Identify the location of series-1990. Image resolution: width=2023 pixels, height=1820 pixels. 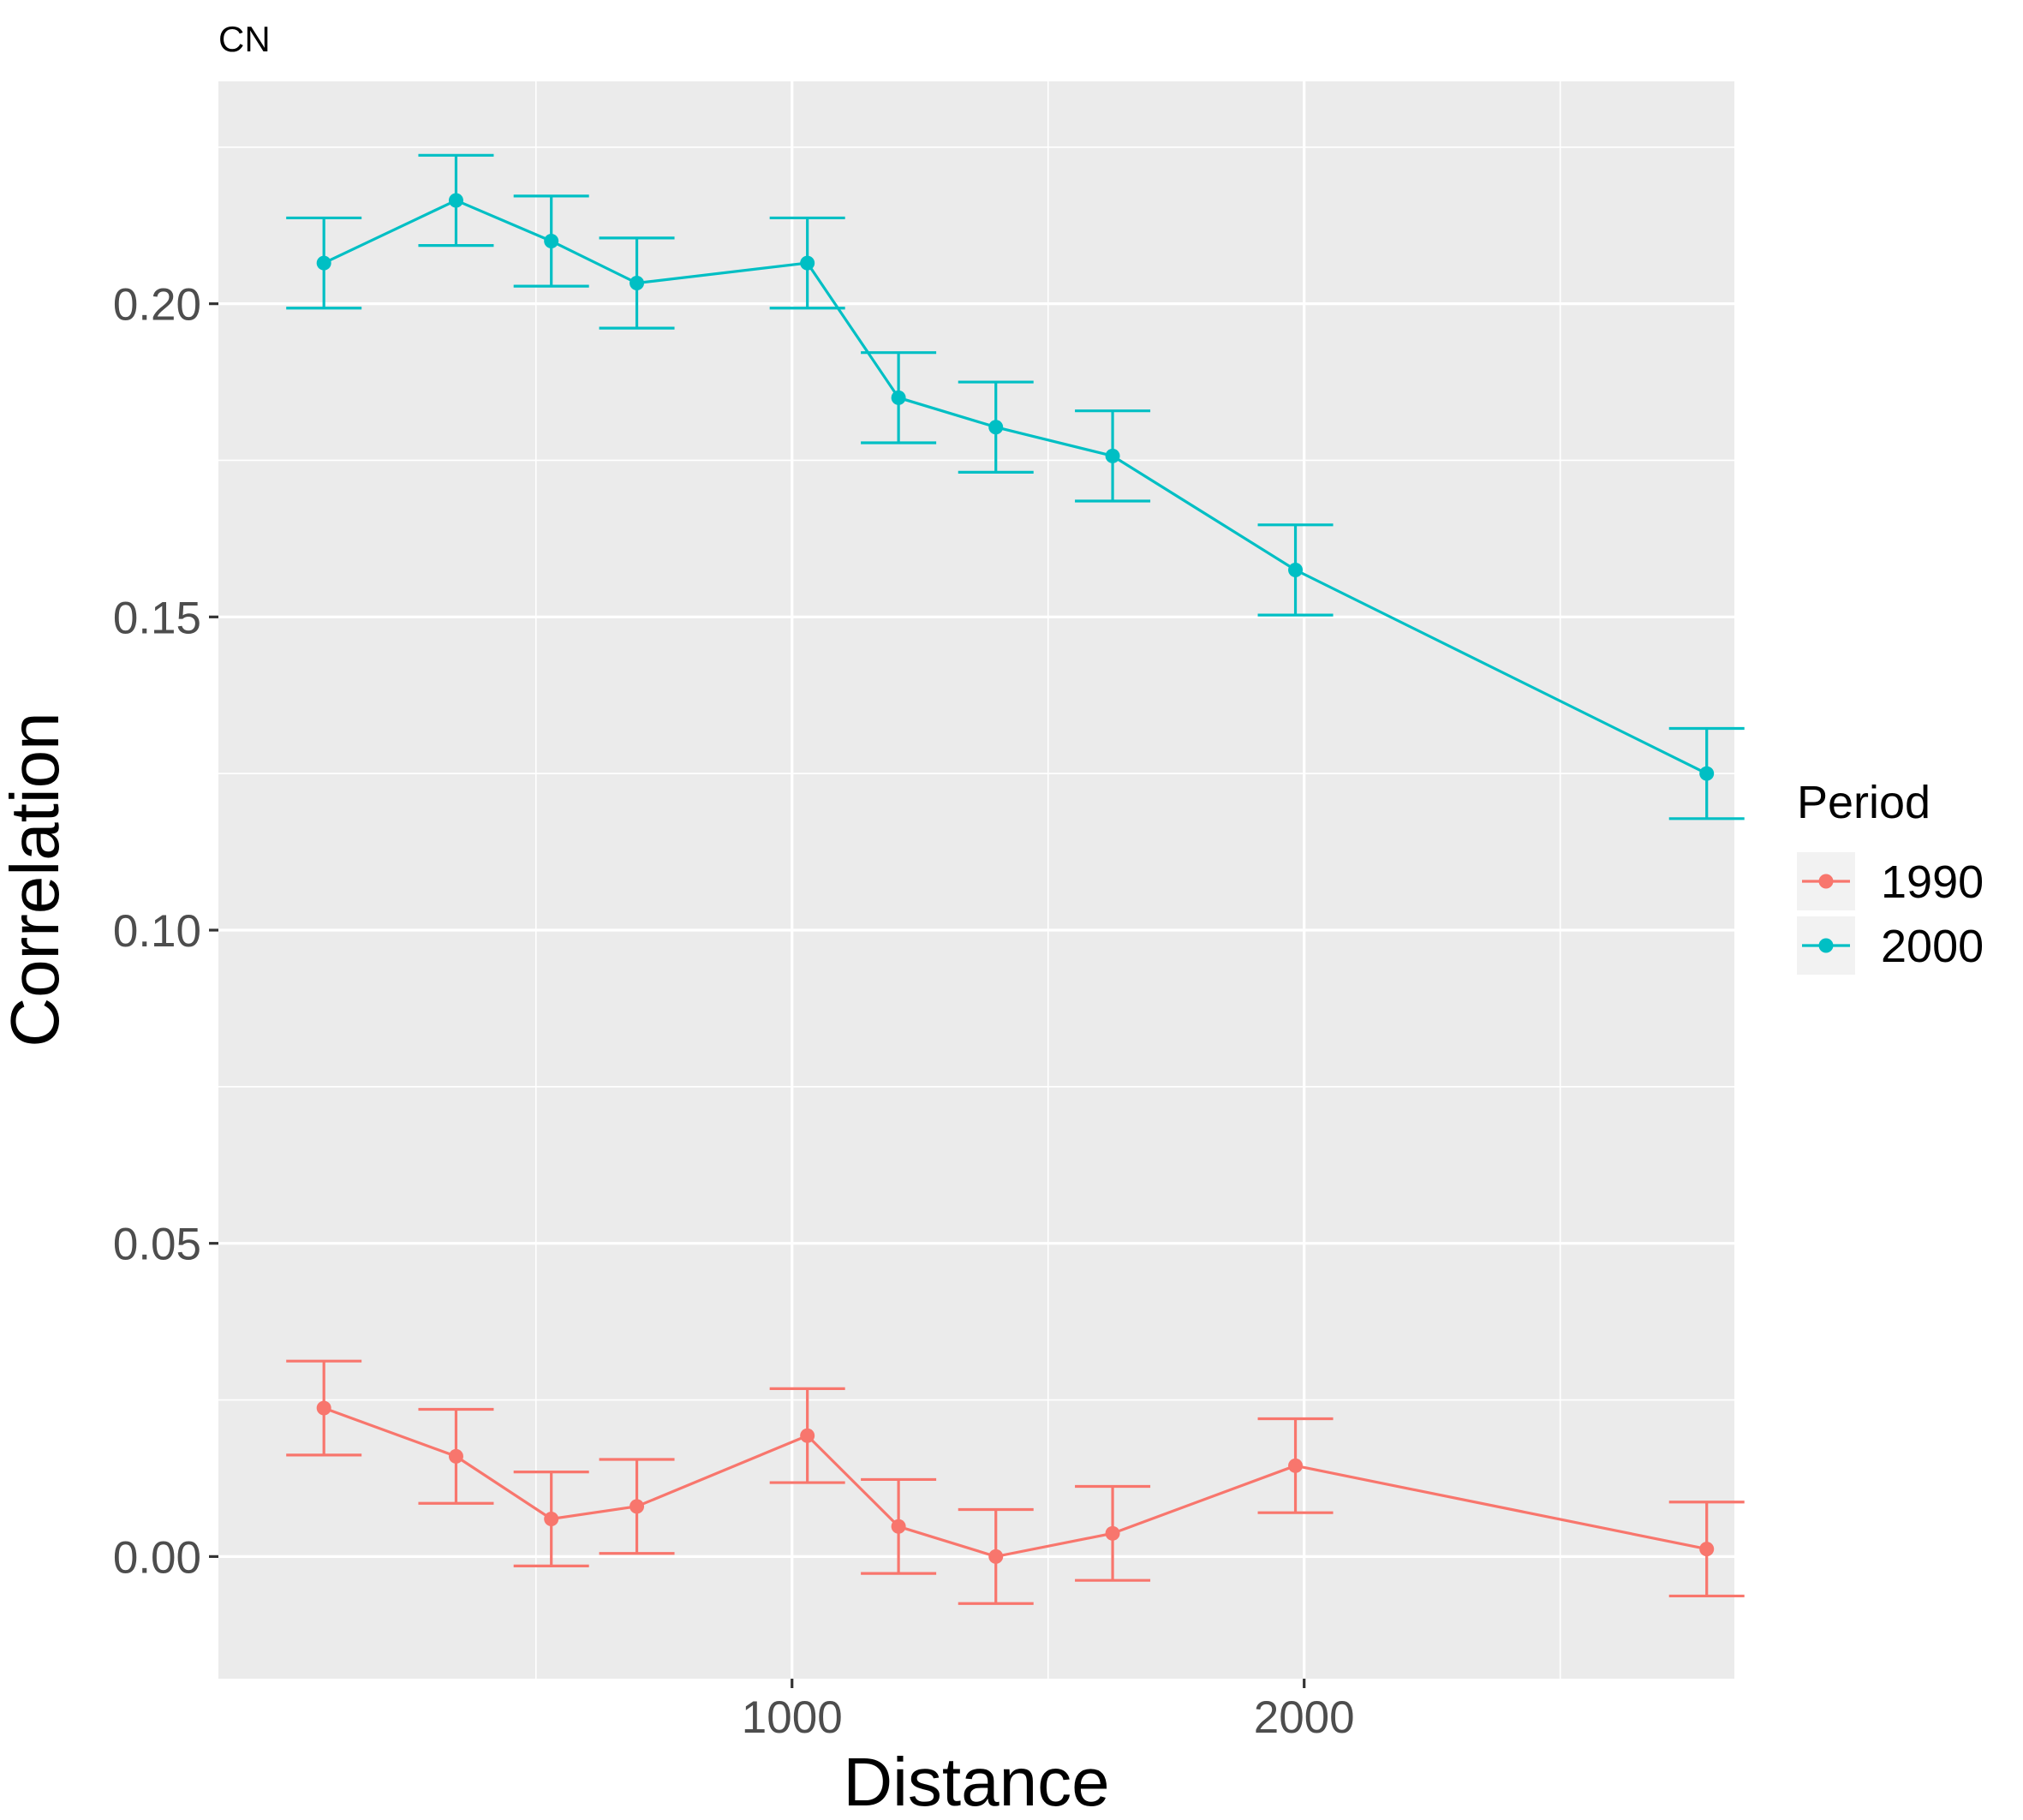
(1015, 1482).